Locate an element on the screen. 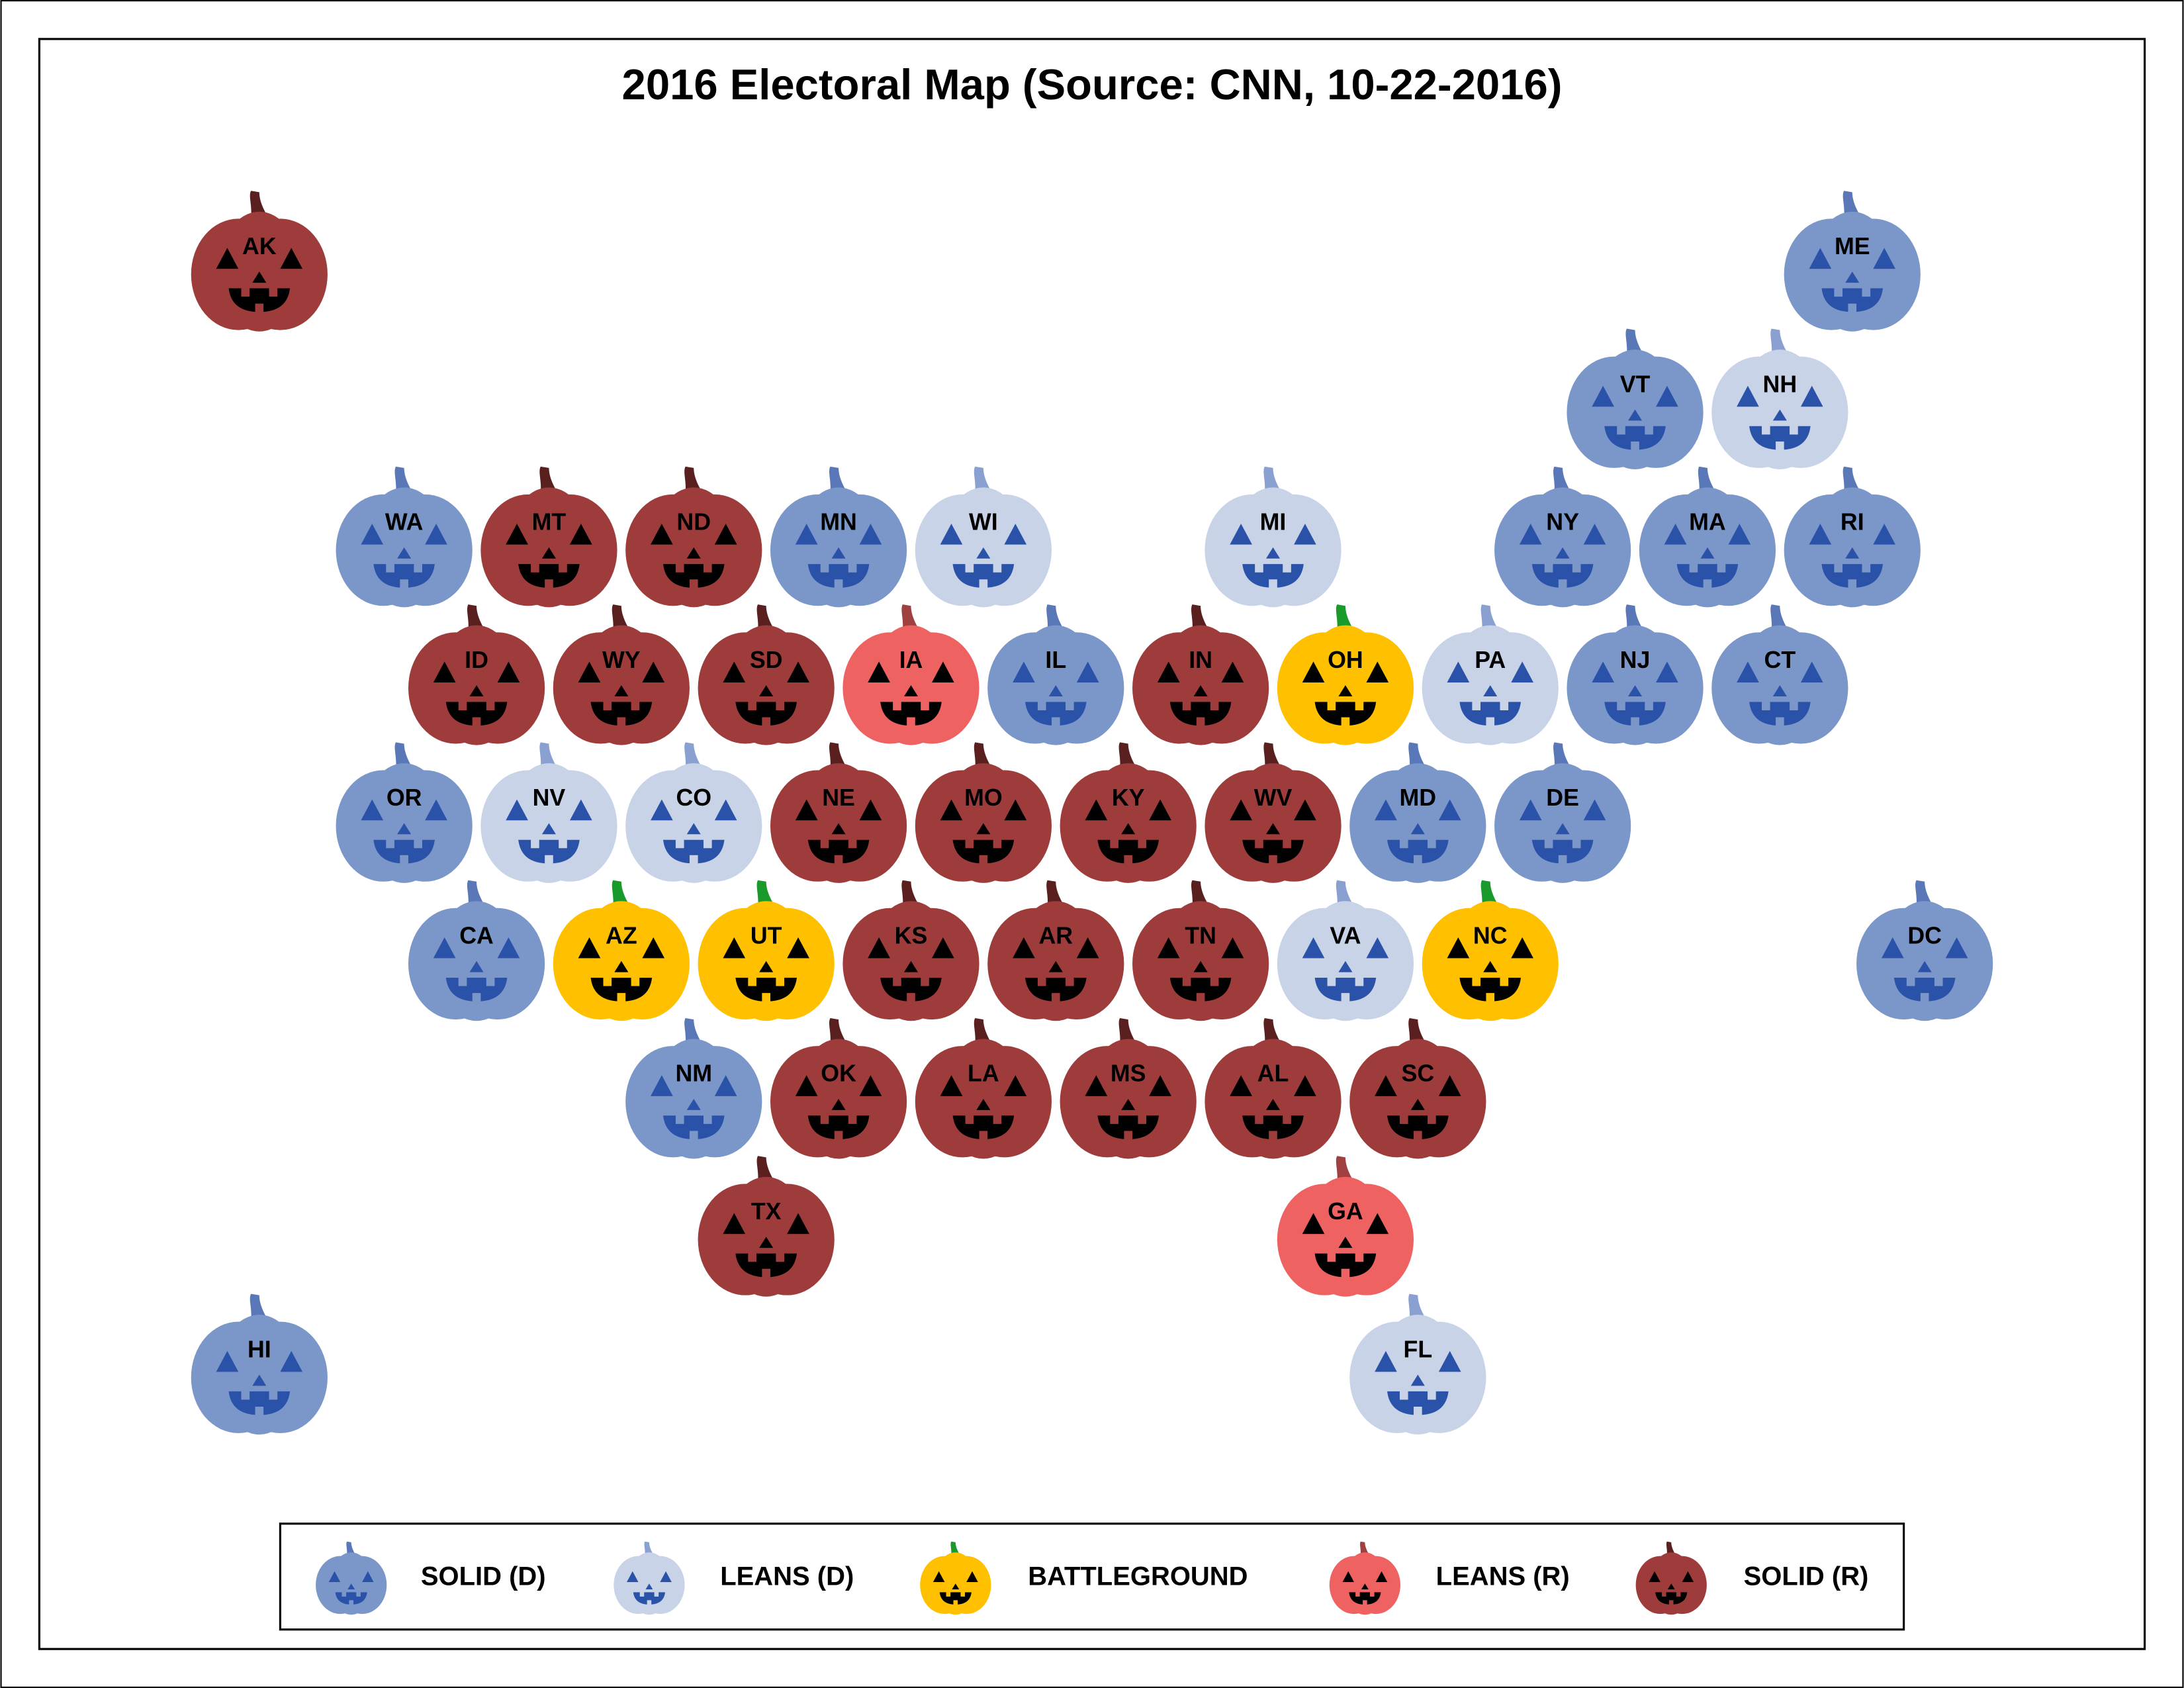 The image size is (2184, 1688). state-label: TX is located at coordinates (766, 1211).